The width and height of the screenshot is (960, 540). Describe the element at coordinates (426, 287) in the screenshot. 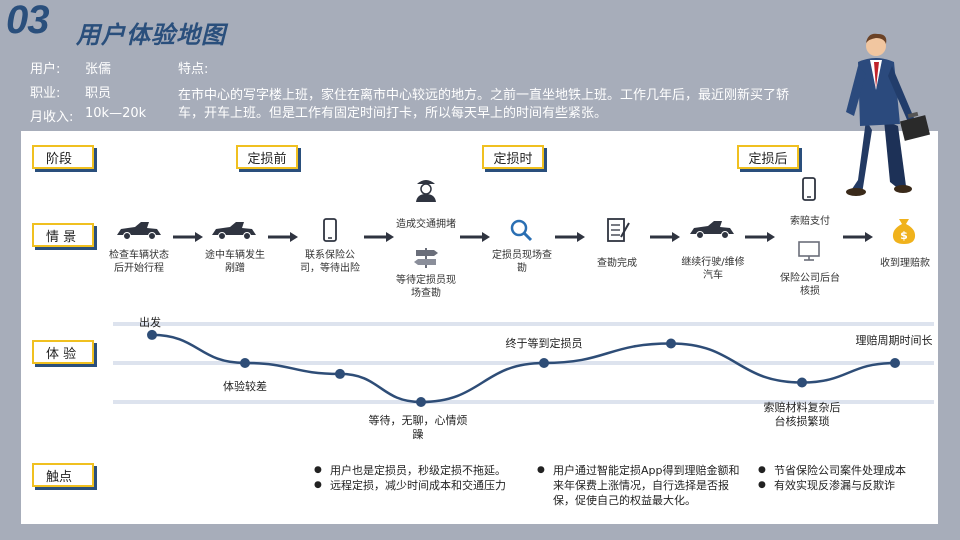

I see `scene-text: 等待定损员现场查勘` at that location.